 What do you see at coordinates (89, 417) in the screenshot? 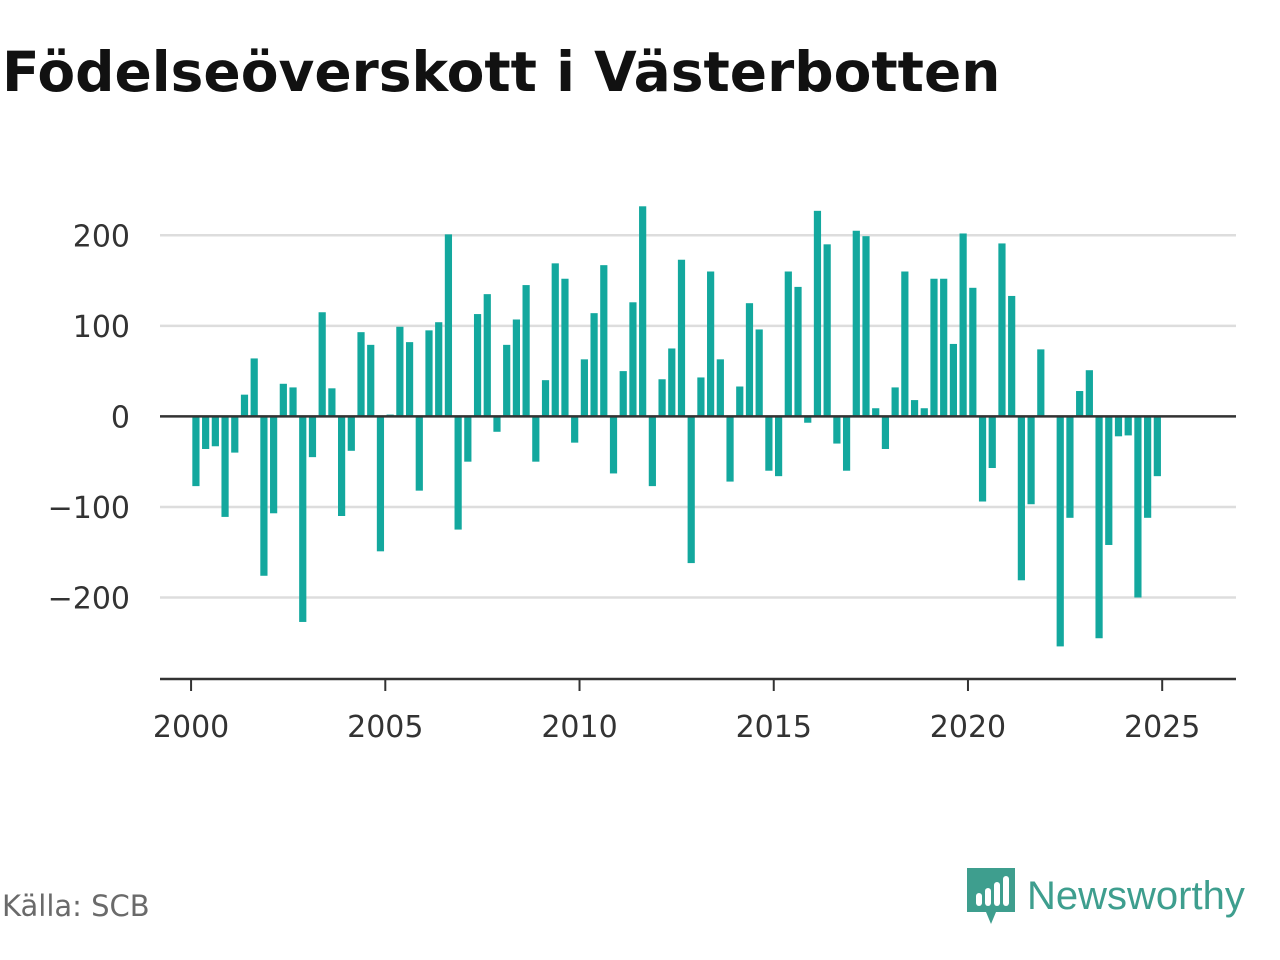
I see `y-axis-tick-labels: 200 100 0 −100 −200` at bounding box center [89, 417].